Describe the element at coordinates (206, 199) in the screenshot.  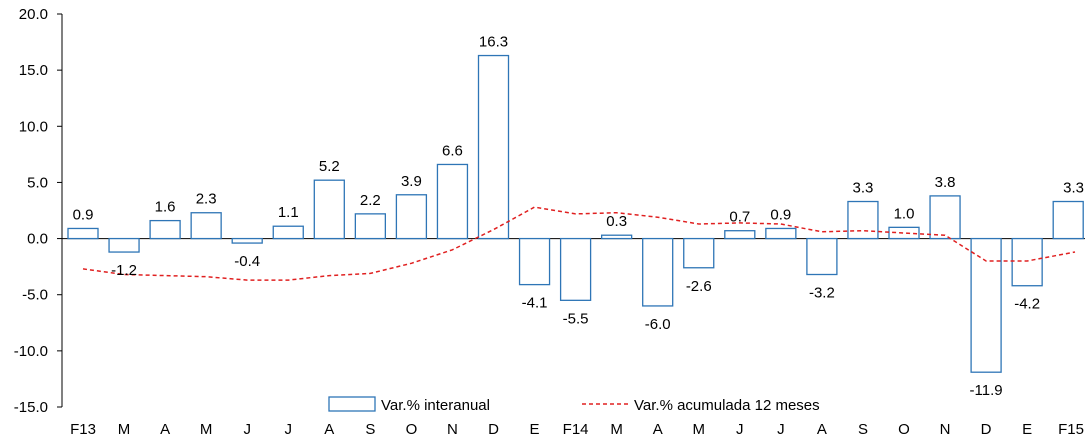
I see `bar-data-label: 2.3` at that location.